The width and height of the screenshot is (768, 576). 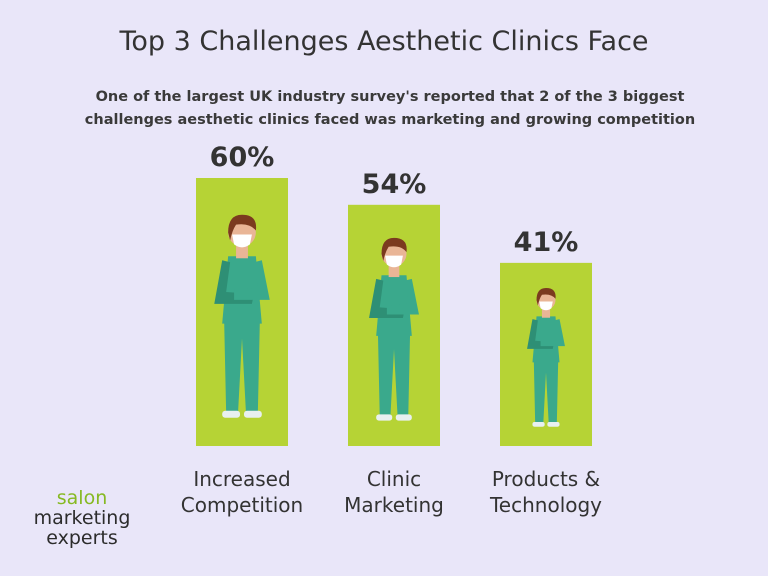 What do you see at coordinates (394, 492) in the screenshot?
I see `x-tick-label: Clinic Marketing` at bounding box center [394, 492].